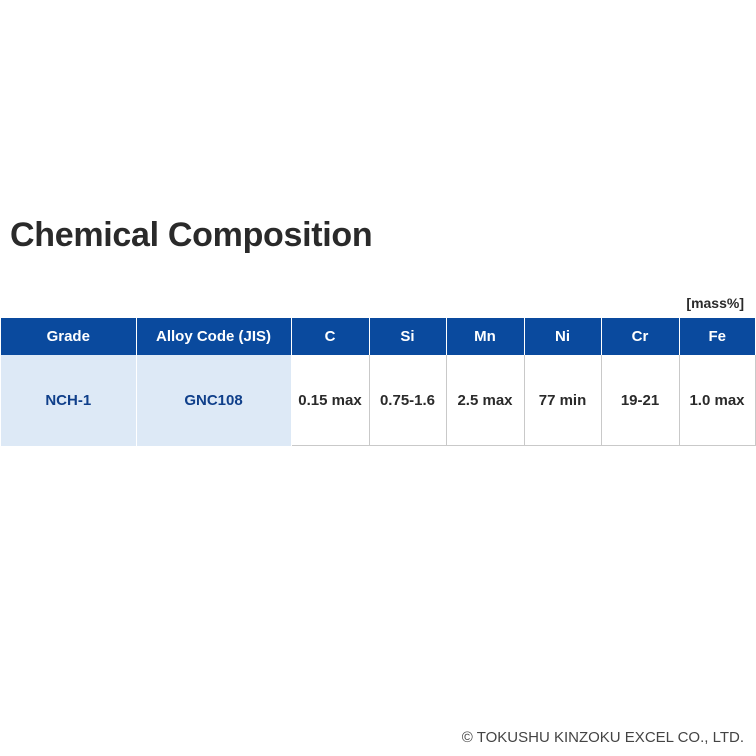 Image resolution: width=756 pixels, height=756 pixels. I want to click on header-cr: Cr, so click(640, 336).